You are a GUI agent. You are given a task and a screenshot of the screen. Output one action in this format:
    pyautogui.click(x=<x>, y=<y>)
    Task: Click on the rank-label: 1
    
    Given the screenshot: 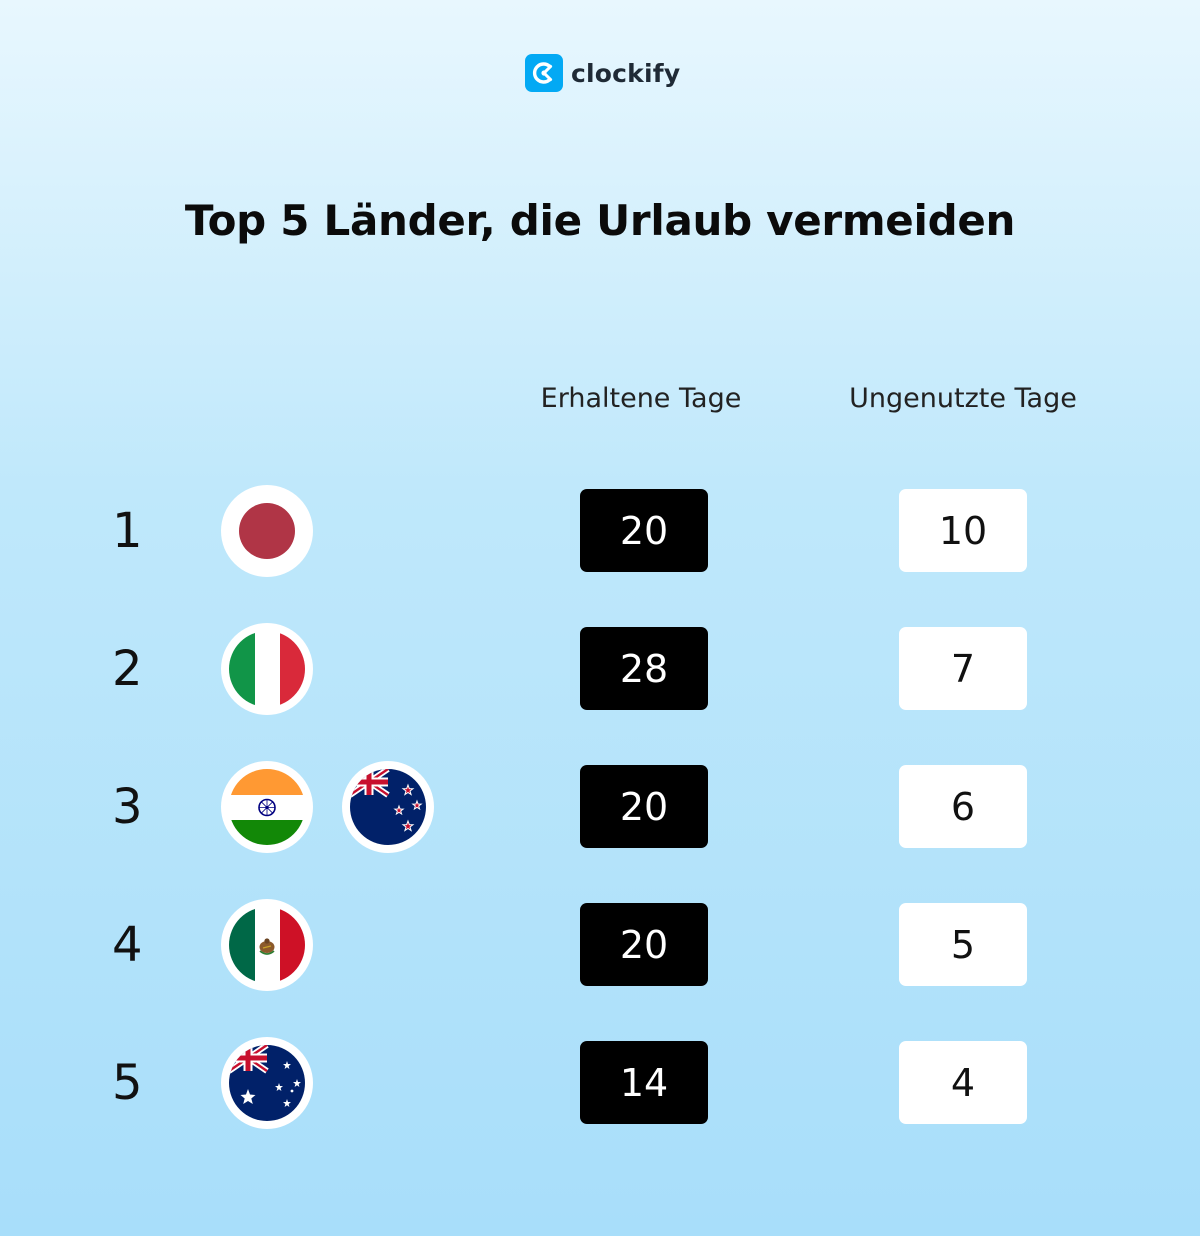 What is the action you would take?
    pyautogui.click(x=127, y=531)
    